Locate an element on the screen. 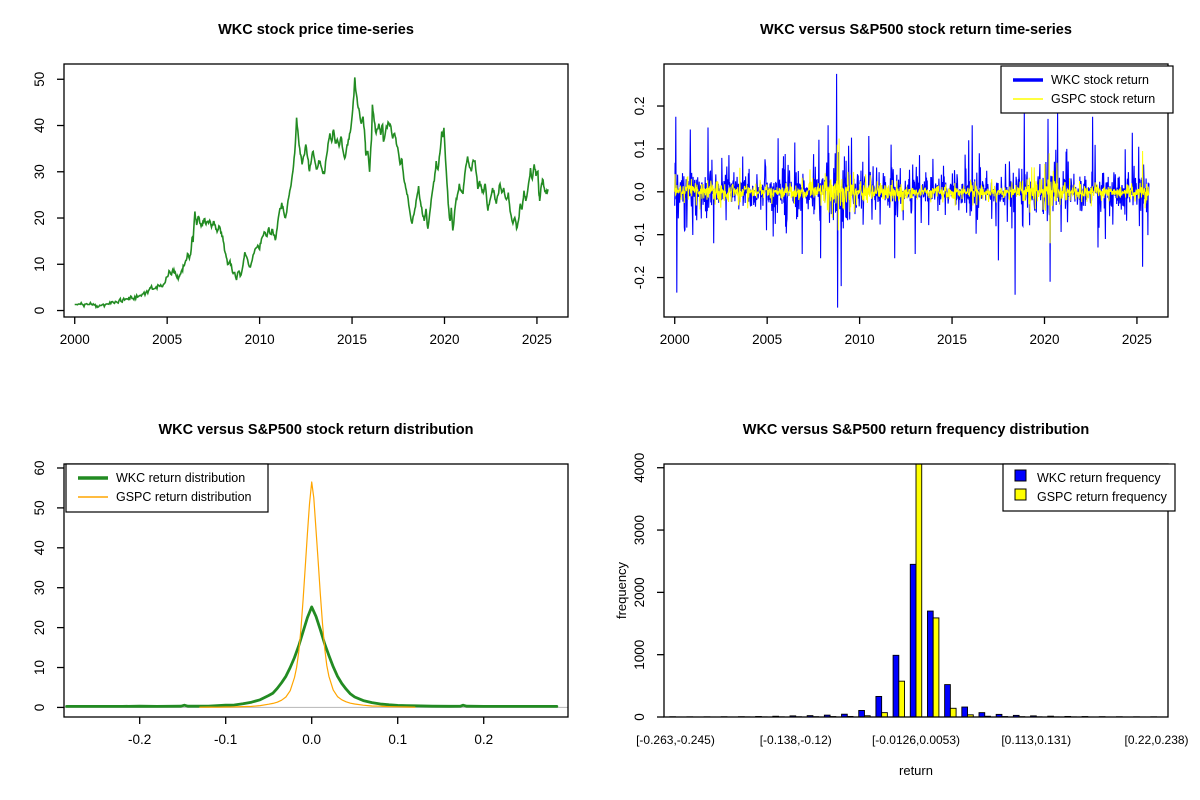 The width and height of the screenshot is (1200, 800). svg-text: [0.113,0.131) is located at coordinates (1036, 740).